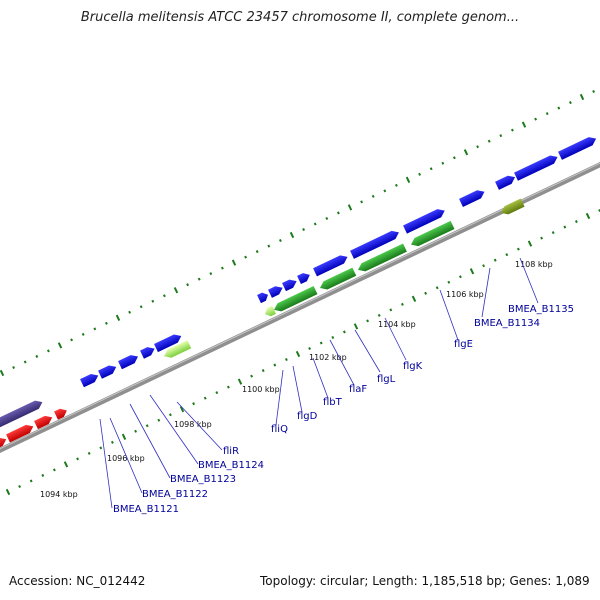 This screenshot has width=600, height=600. What do you see at coordinates (463, 344) in the screenshot?
I see `gene-label: flgE` at bounding box center [463, 344].